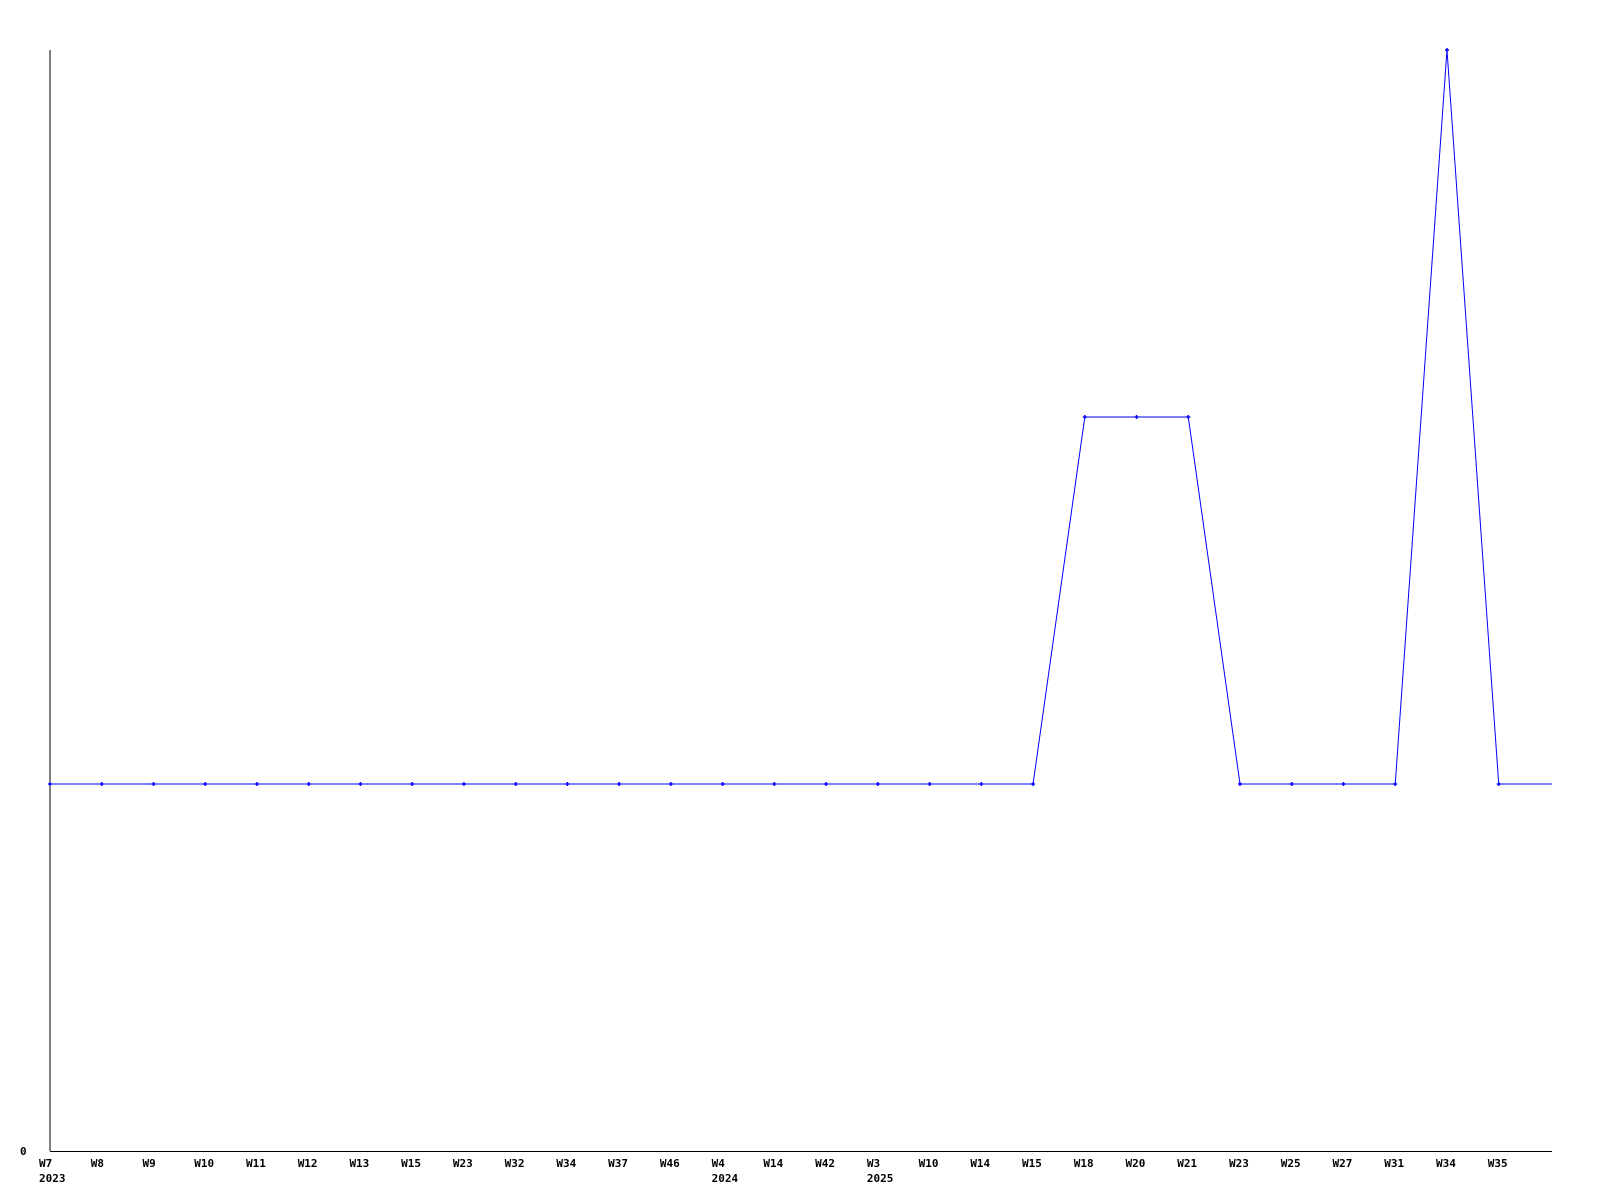 The width and height of the screenshot is (1600, 1200). What do you see at coordinates (45, 1163) in the screenshot?
I see `x-tick-label: W7` at bounding box center [45, 1163].